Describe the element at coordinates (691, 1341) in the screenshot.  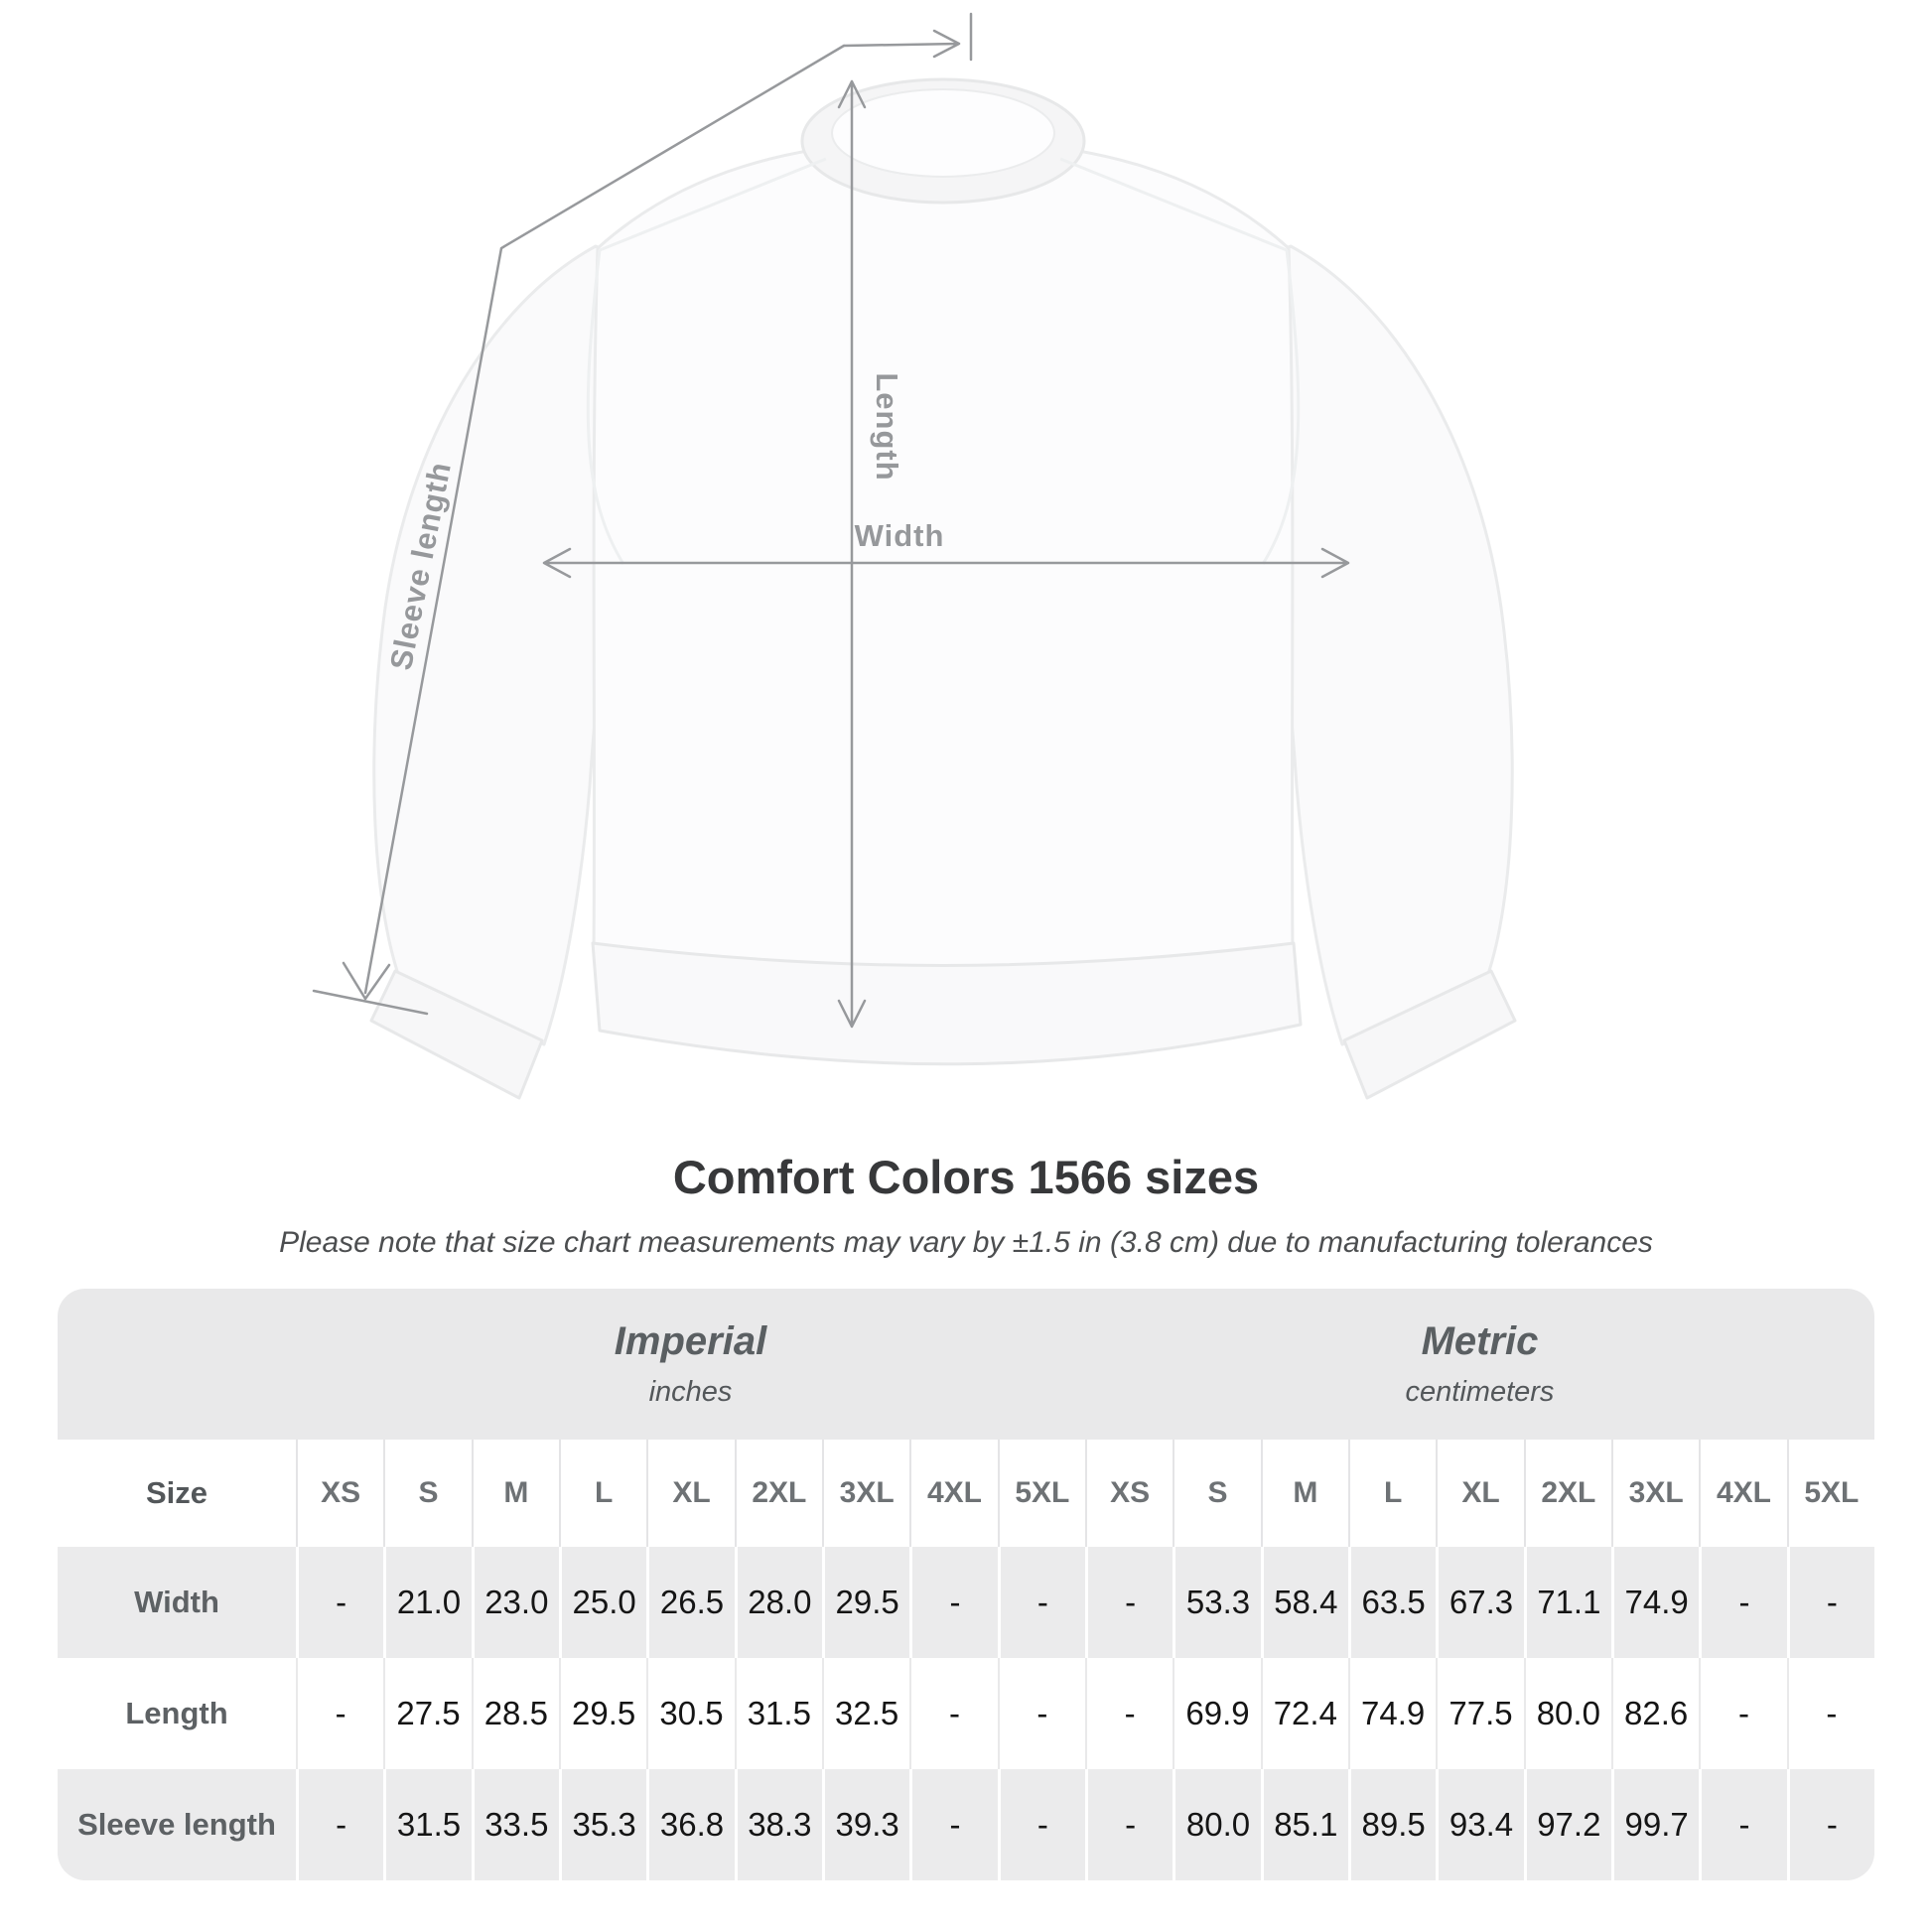
I see `imperial-title: Imperial` at that location.